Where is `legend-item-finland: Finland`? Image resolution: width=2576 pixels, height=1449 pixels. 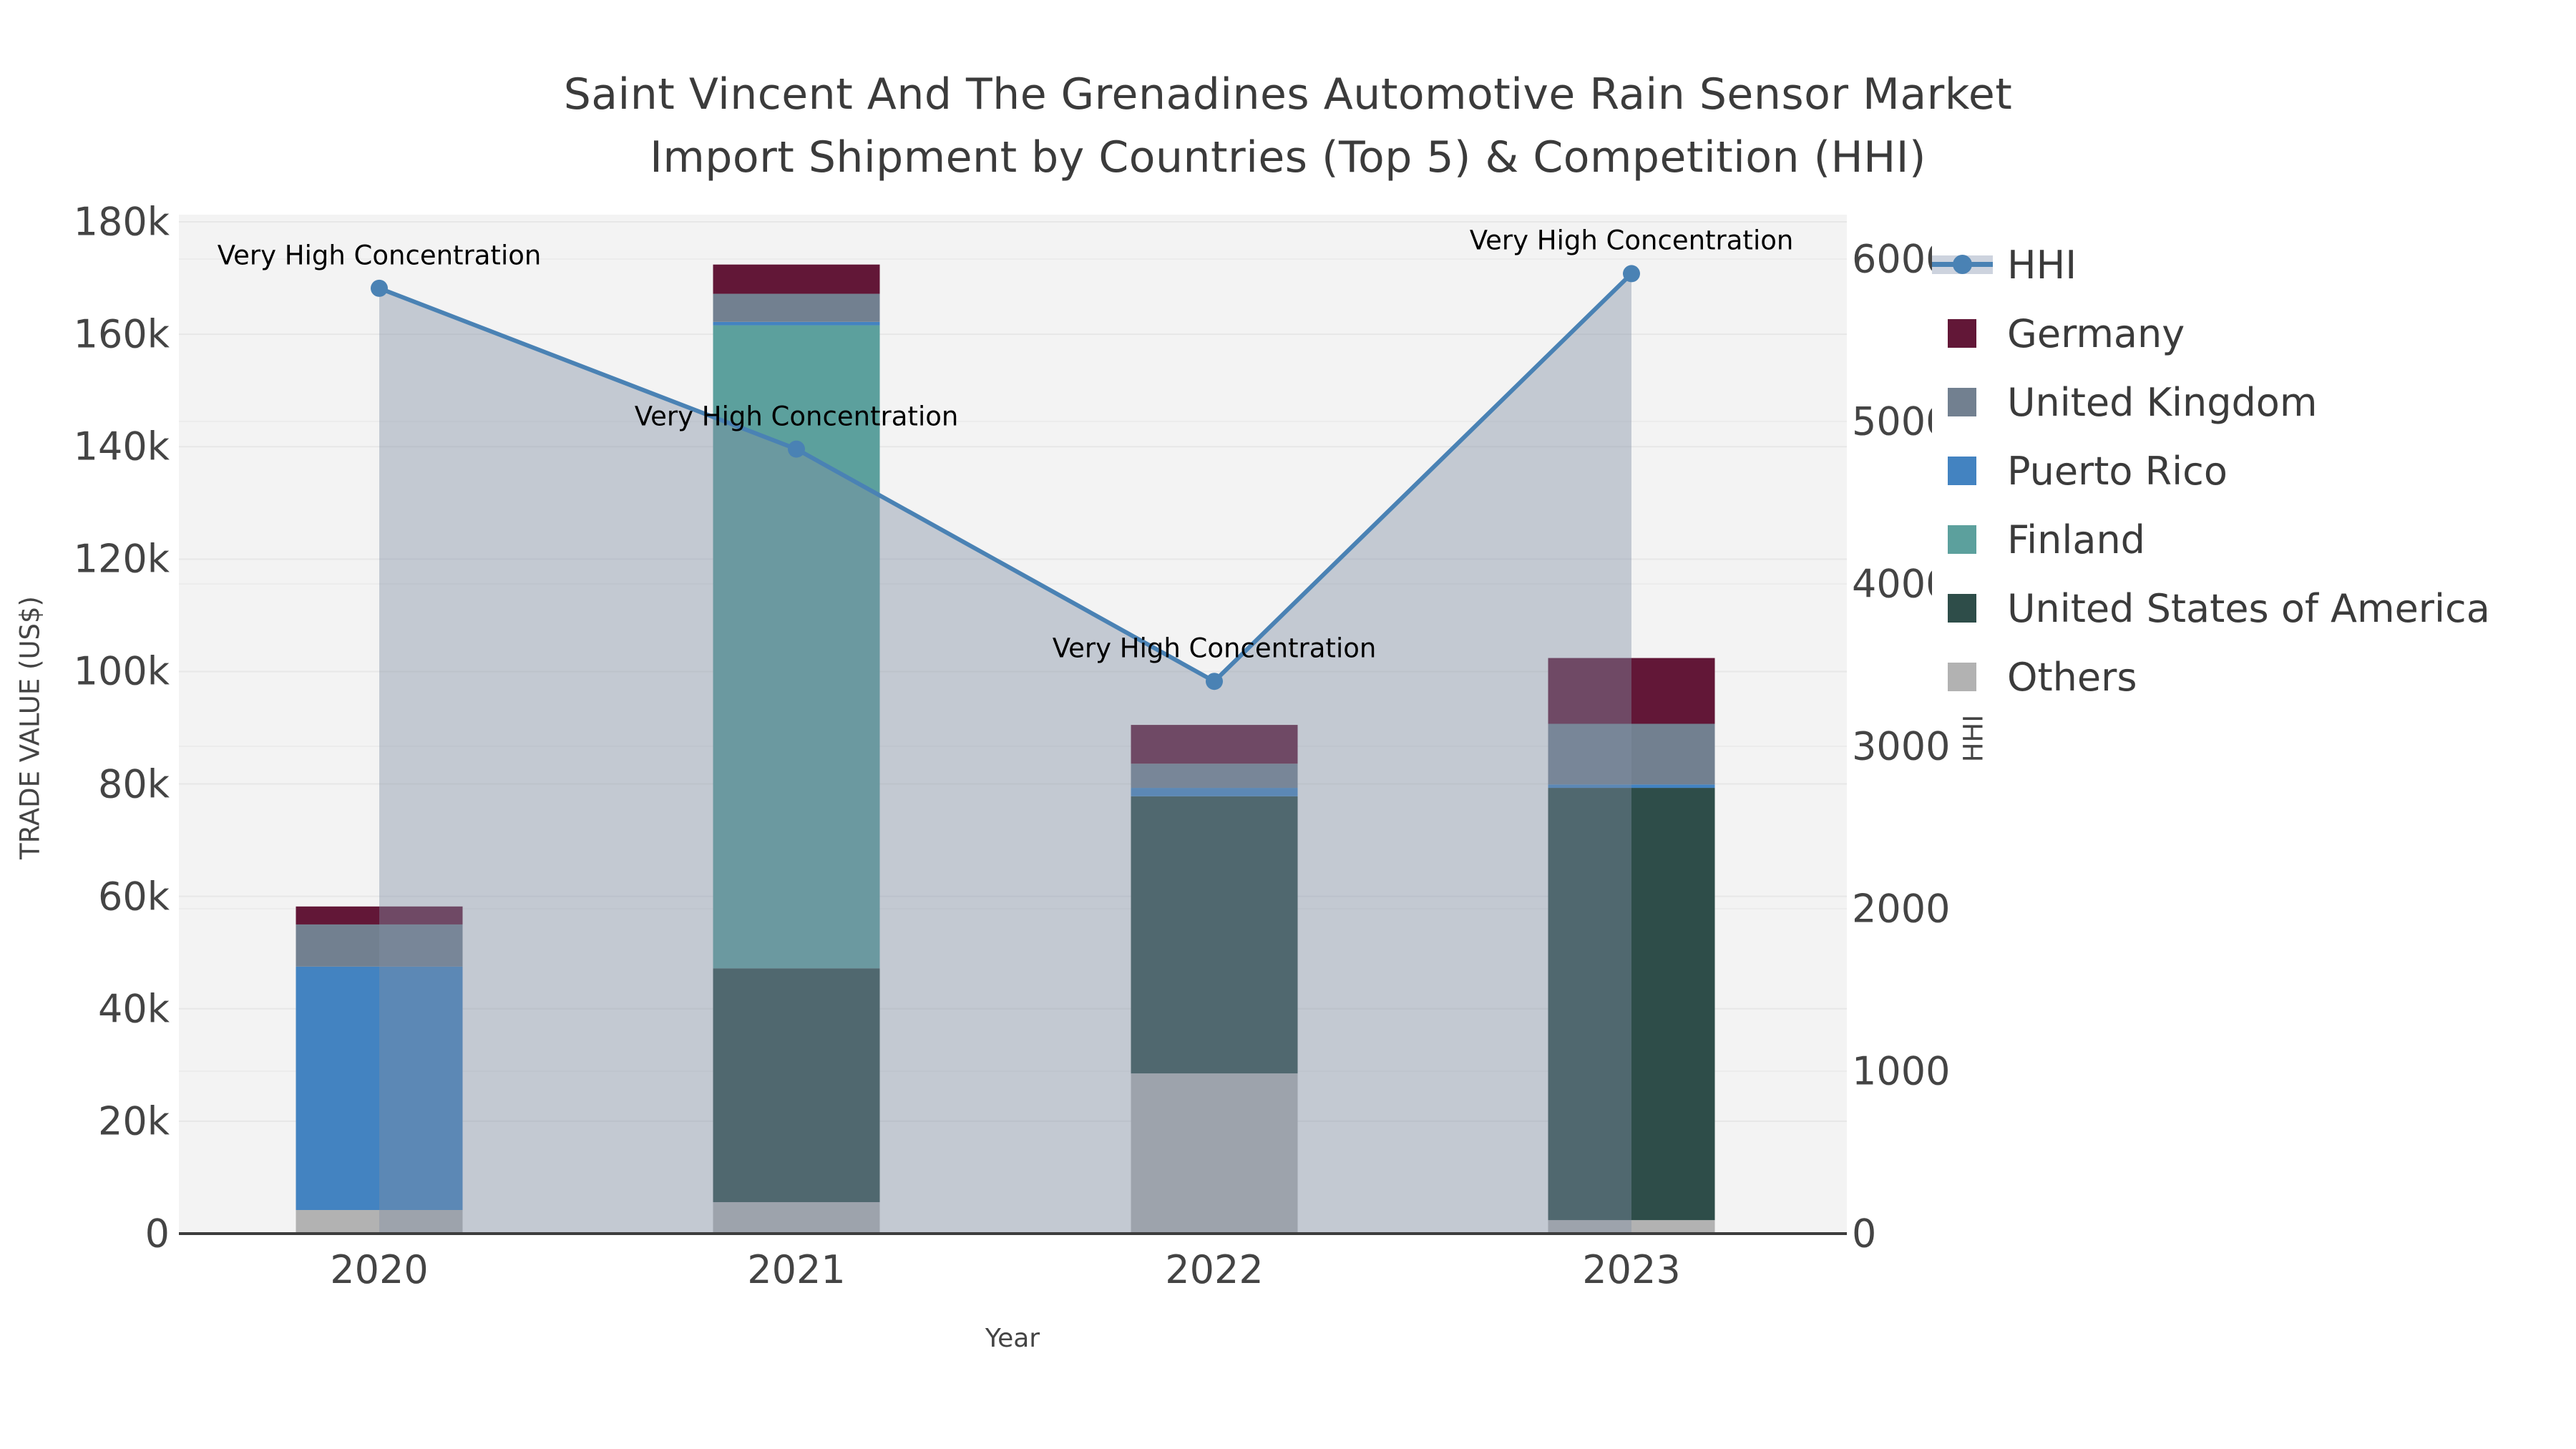 legend-item-finland: Finland is located at coordinates (2247, 539).